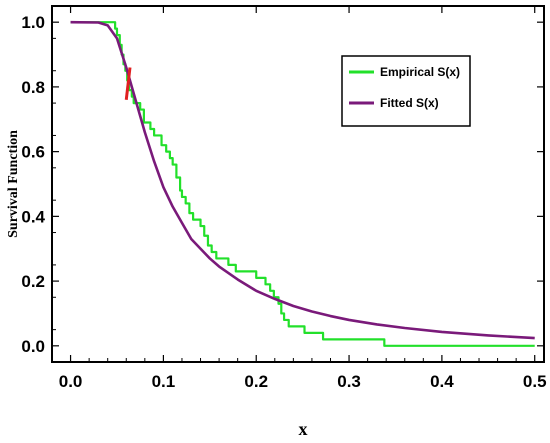  Describe the element at coordinates (33, 281) in the screenshot. I see `y-tick-label: 0.2` at that location.